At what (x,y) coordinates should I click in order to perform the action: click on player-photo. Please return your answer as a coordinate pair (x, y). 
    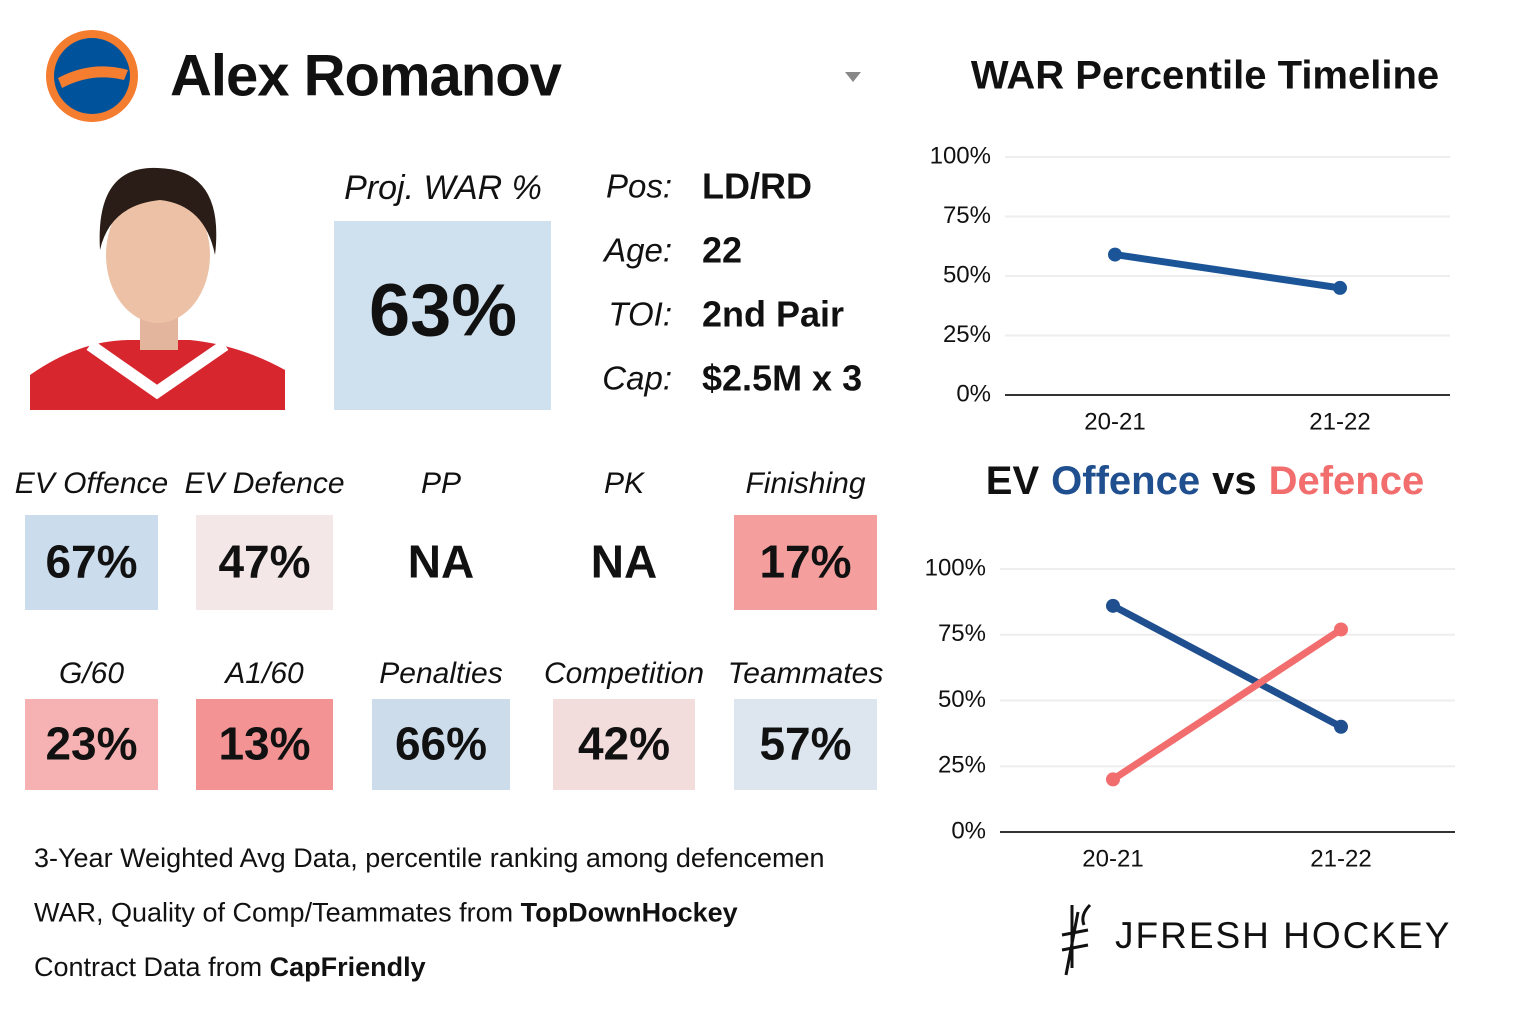
    Looking at the image, I should click on (157, 285).